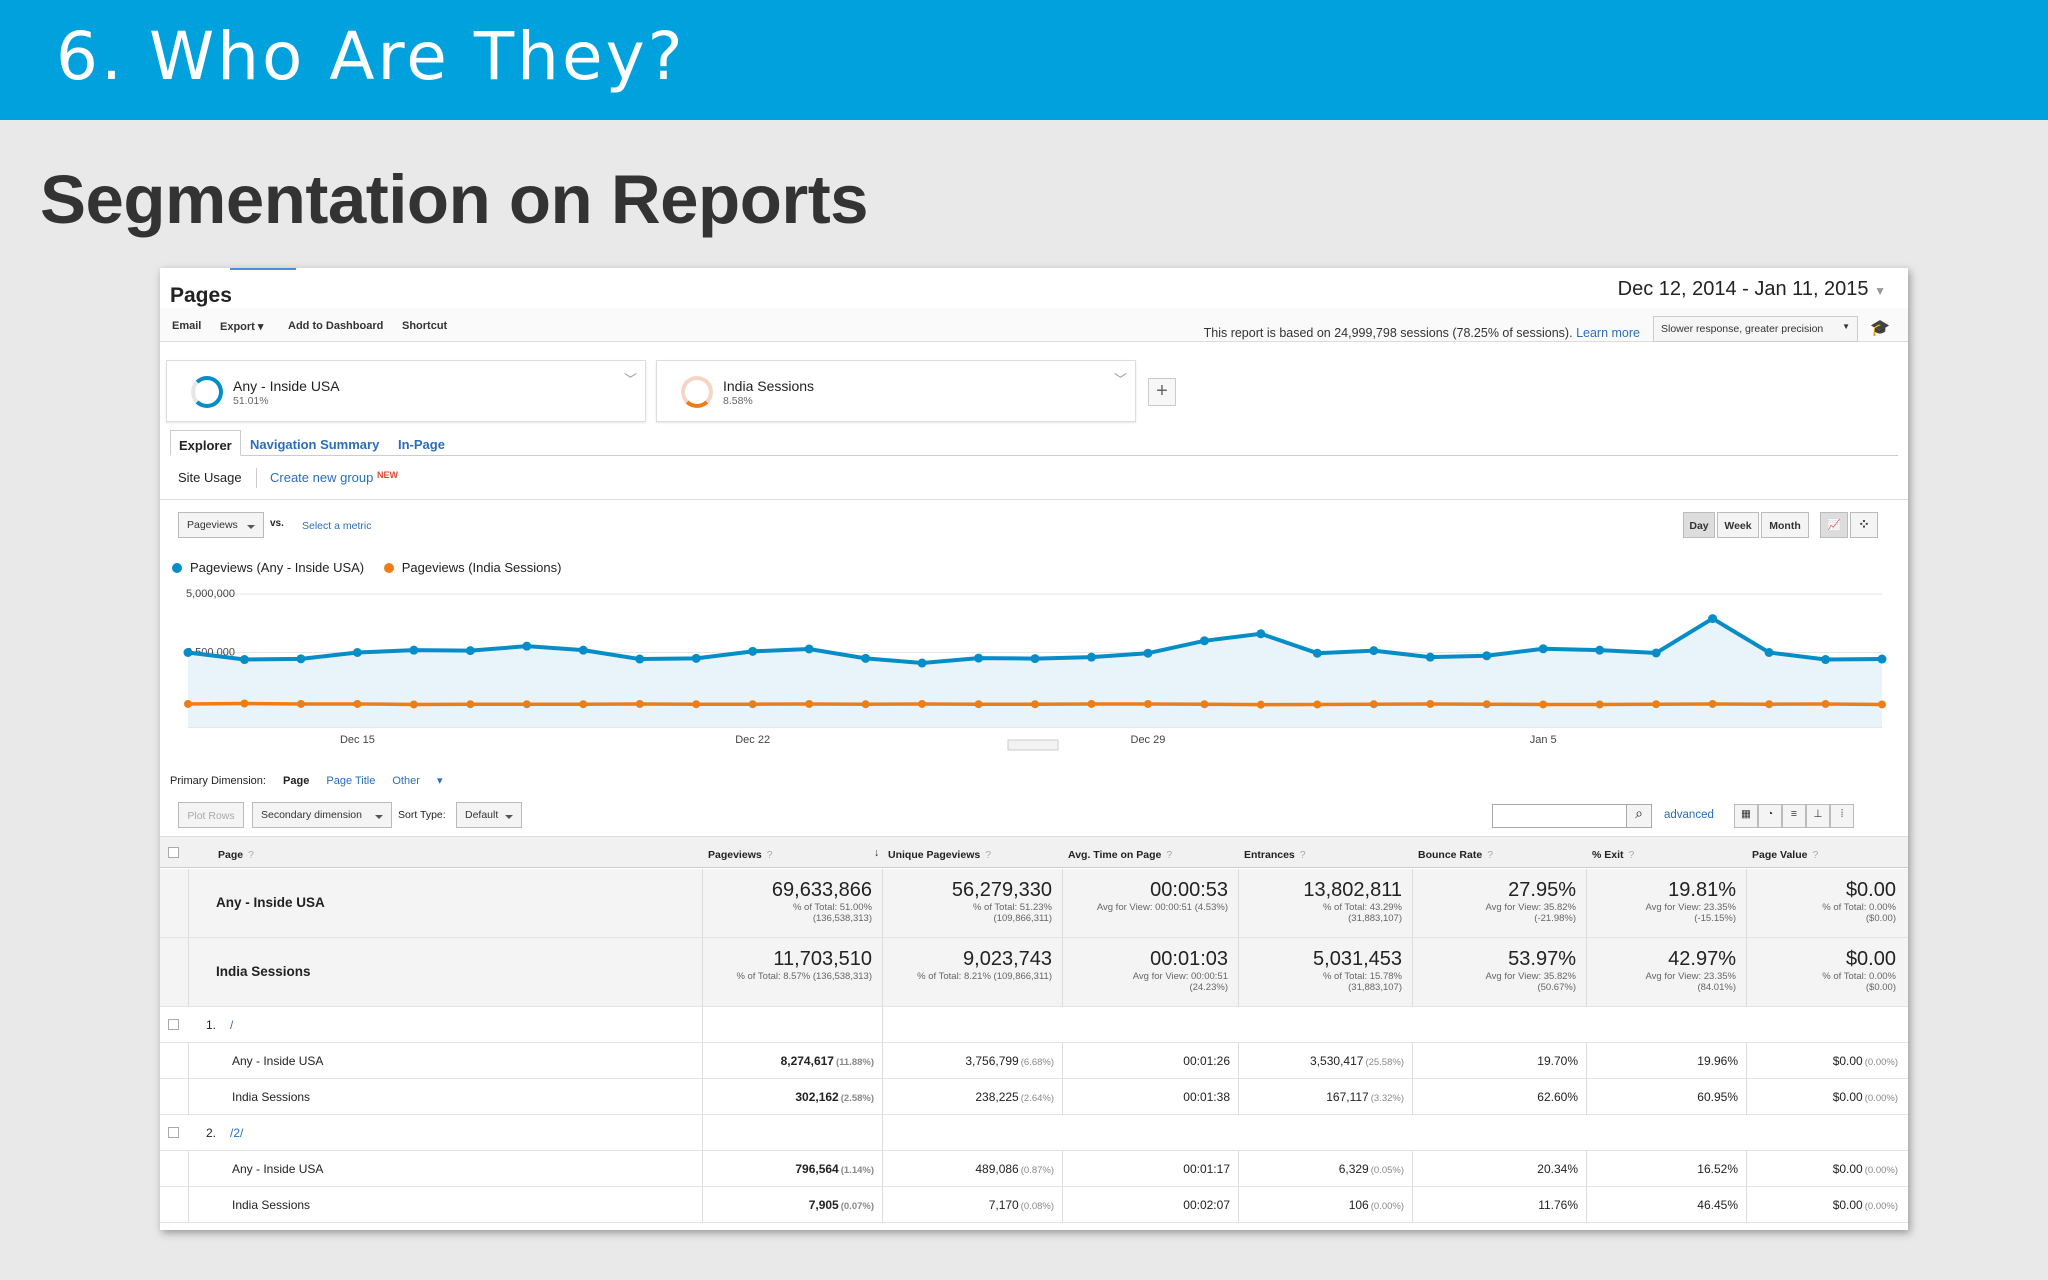 This screenshot has height=1280, width=2048. What do you see at coordinates (1012, 907) in the screenshot?
I see `totals-subtext: % of Total: 51.23%` at bounding box center [1012, 907].